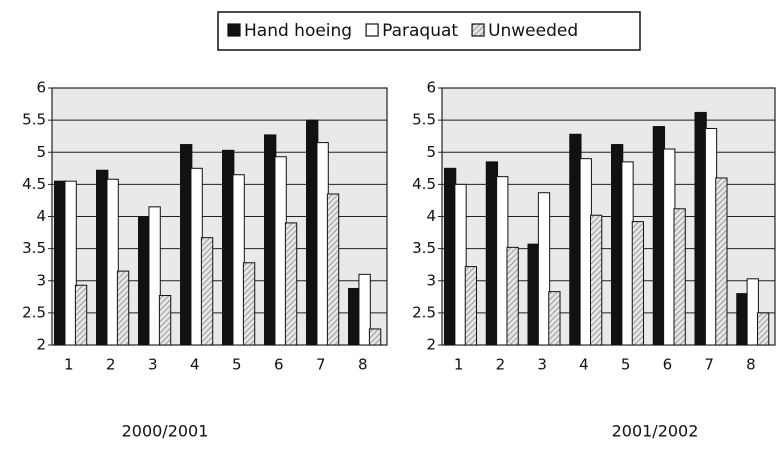  Describe the element at coordinates (420, 31) in the screenshot. I see `legend-label: Paraquat` at that location.